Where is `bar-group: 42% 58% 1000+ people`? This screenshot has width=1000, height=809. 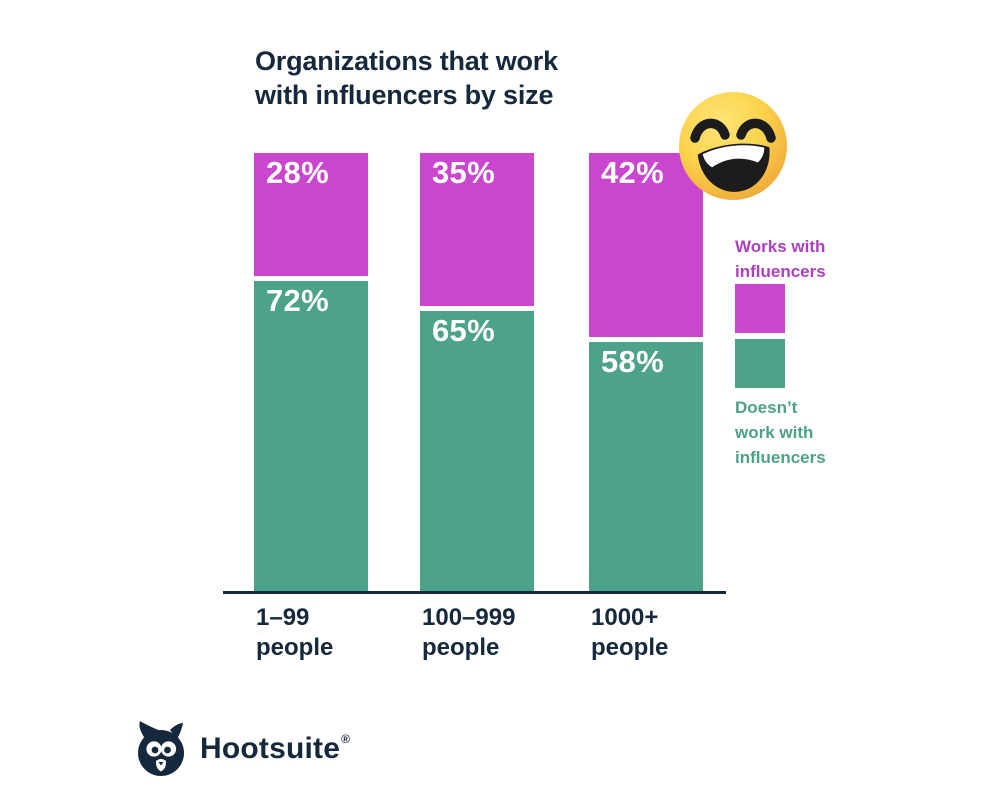
bar-group: 42% 58% 1000+ people is located at coordinates (646, 407).